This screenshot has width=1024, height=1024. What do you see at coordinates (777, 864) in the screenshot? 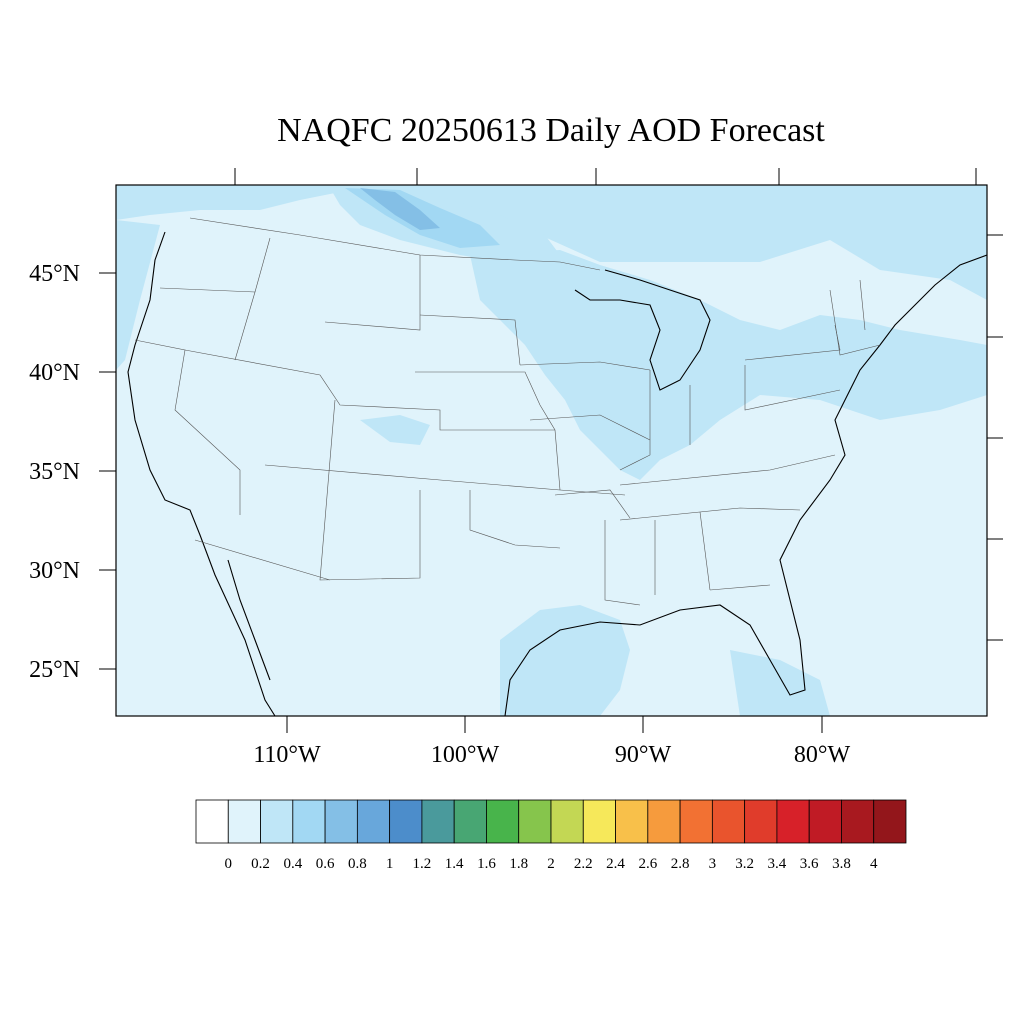
I see `colorbar-label: 3.4` at bounding box center [777, 864].